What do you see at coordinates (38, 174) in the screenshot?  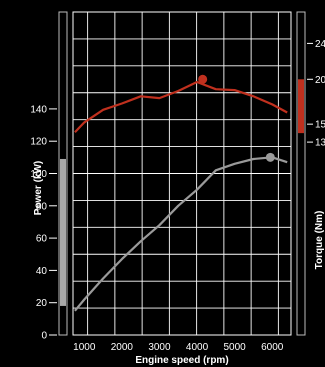 I see `left-tick-label: 100` at bounding box center [38, 174].